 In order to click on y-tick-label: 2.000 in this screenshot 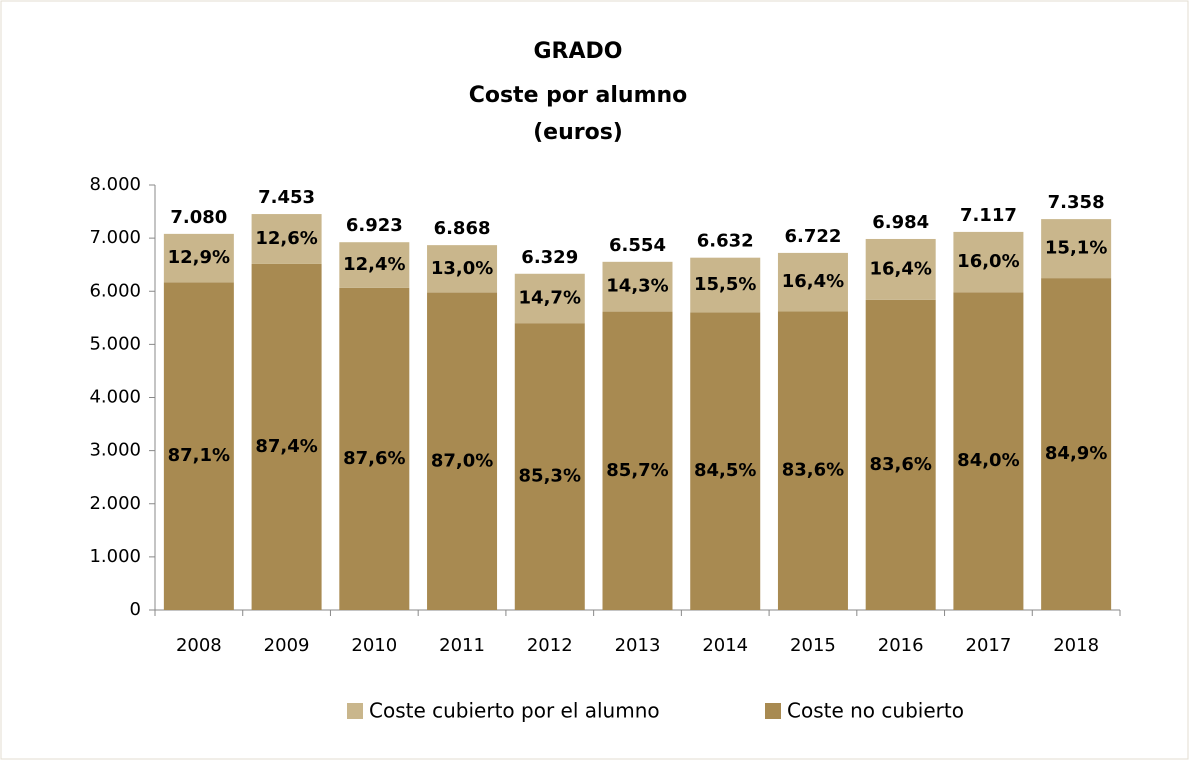, I will do `click(115, 503)`.